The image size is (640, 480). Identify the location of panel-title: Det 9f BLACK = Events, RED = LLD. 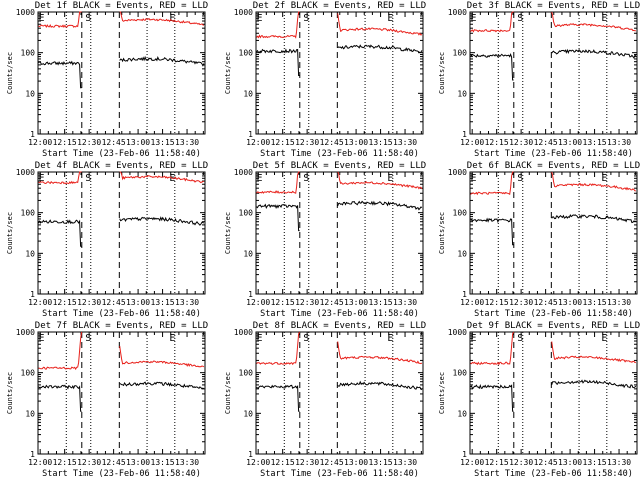
(553, 326).